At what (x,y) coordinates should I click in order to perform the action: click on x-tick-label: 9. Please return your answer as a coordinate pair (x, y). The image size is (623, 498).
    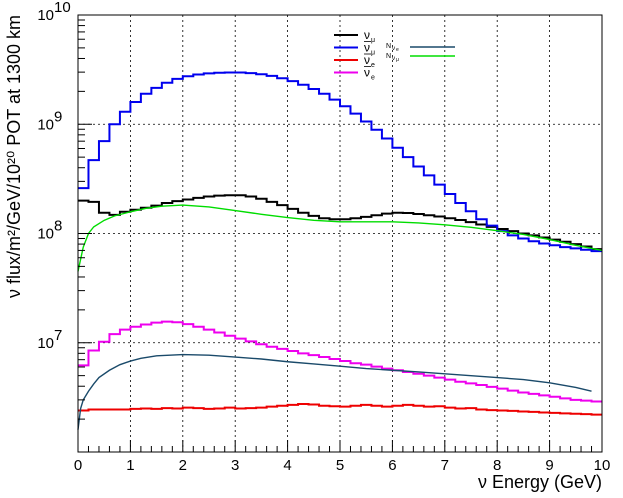
    Looking at the image, I should click on (549, 465).